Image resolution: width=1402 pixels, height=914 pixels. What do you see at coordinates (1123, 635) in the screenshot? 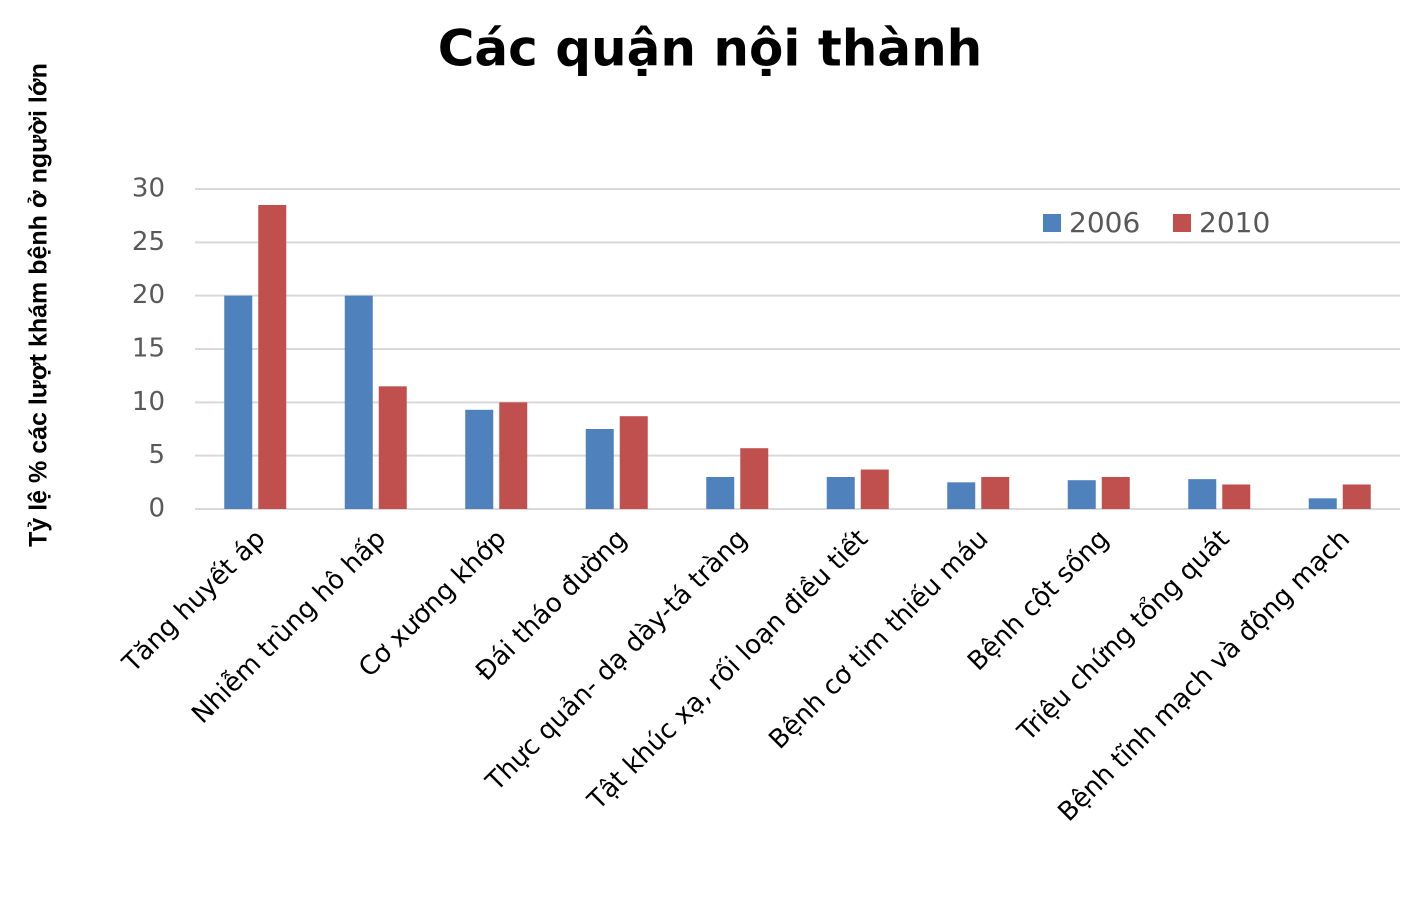
I see `x-tick-label: Triệu chứng tổng quát` at bounding box center [1123, 635].